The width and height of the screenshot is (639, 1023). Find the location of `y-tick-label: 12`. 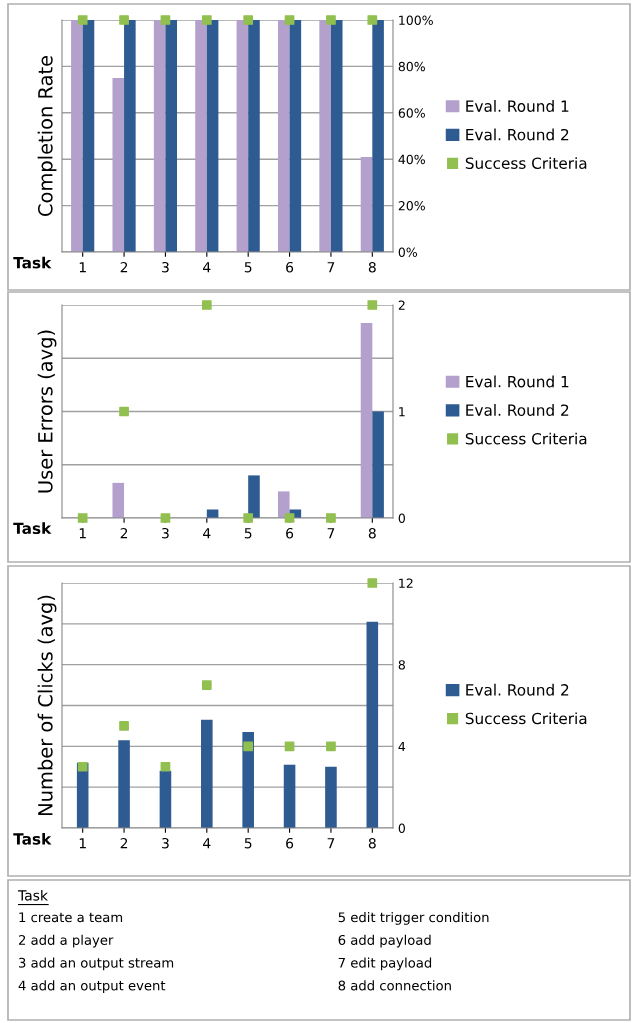

y-tick-label: 12 is located at coordinates (406, 583).